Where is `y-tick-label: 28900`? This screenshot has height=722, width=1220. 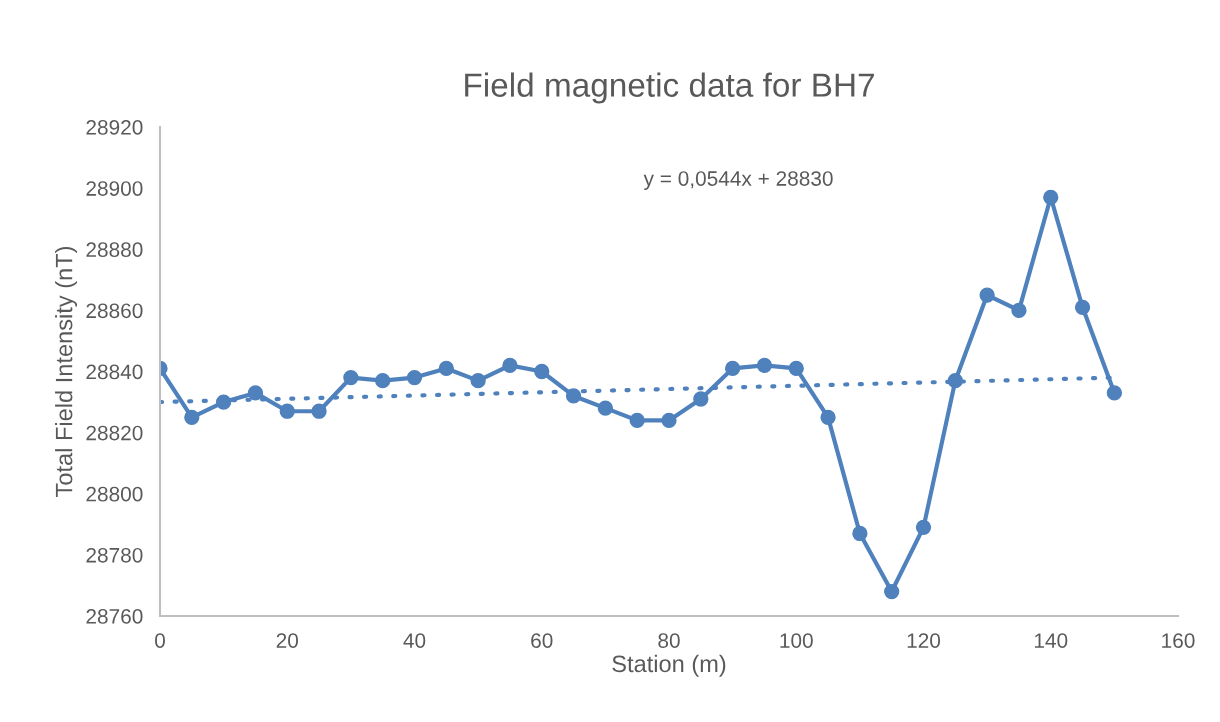
y-tick-label: 28900 is located at coordinates (114, 188).